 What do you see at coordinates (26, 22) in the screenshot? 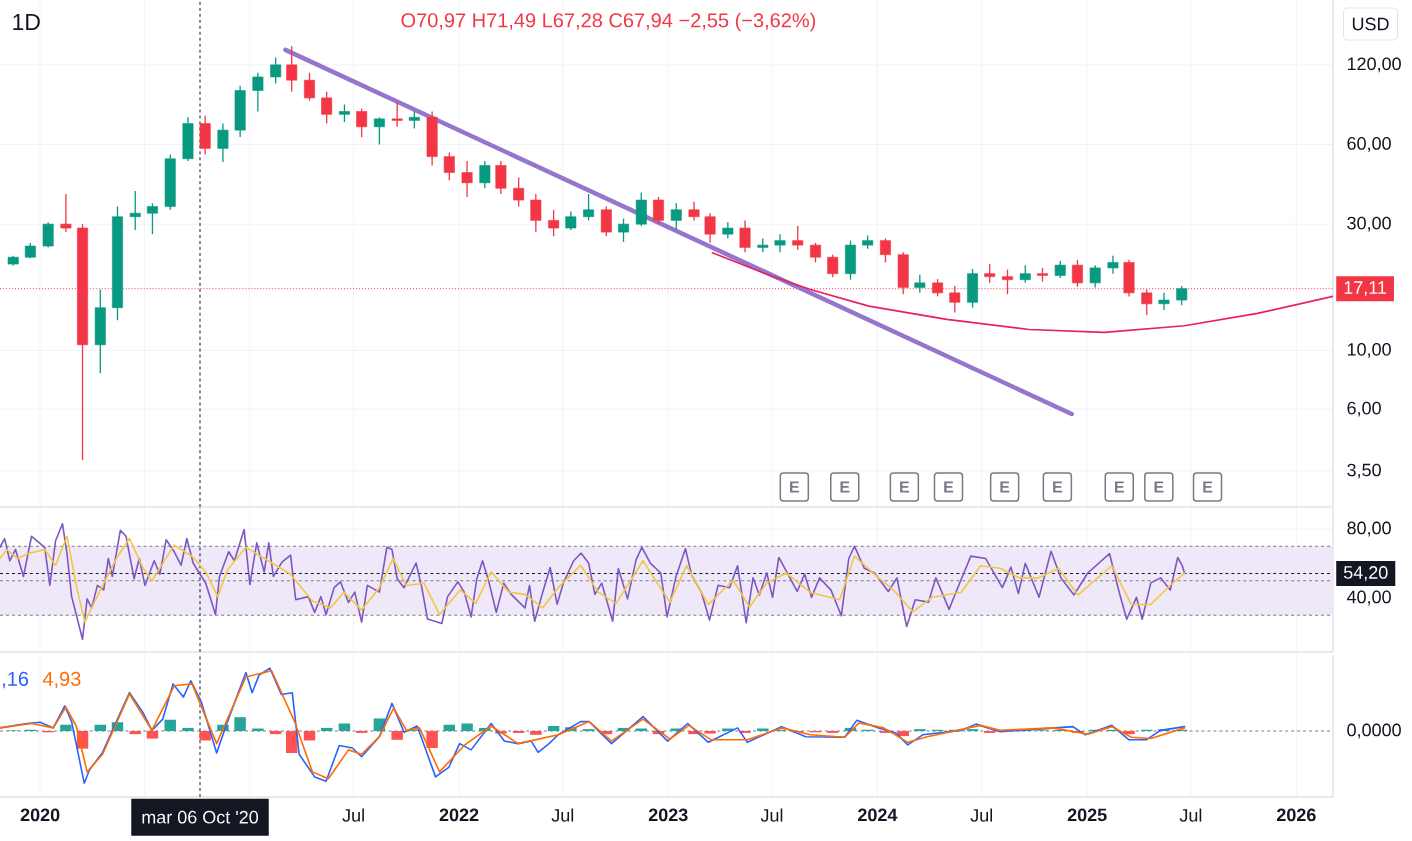
I see `chart-title: 1D` at bounding box center [26, 22].